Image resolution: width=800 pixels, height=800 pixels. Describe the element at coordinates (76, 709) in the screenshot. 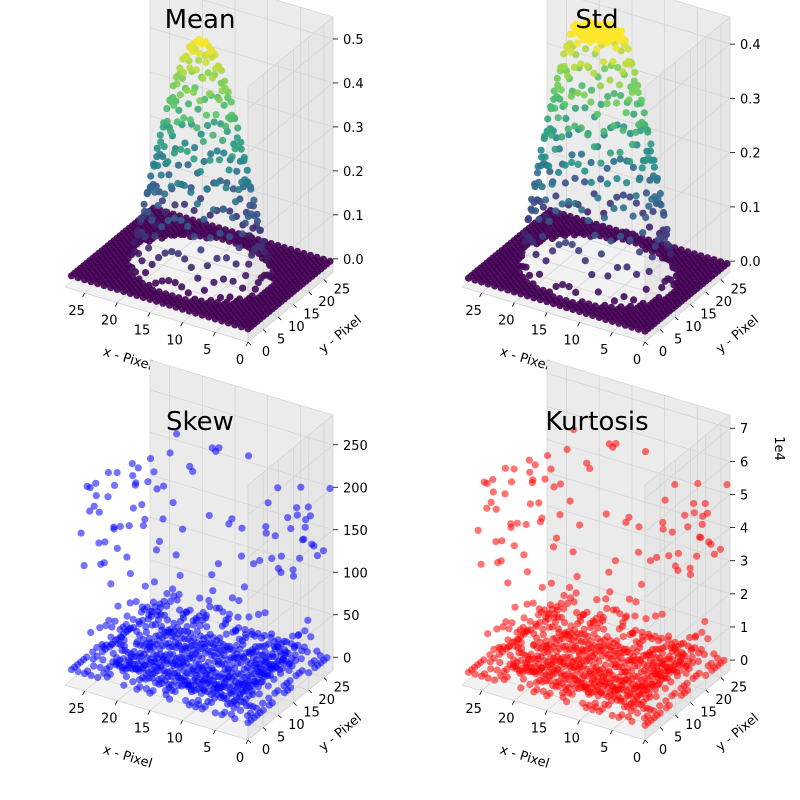

I see `x-tick-label: 25` at that location.